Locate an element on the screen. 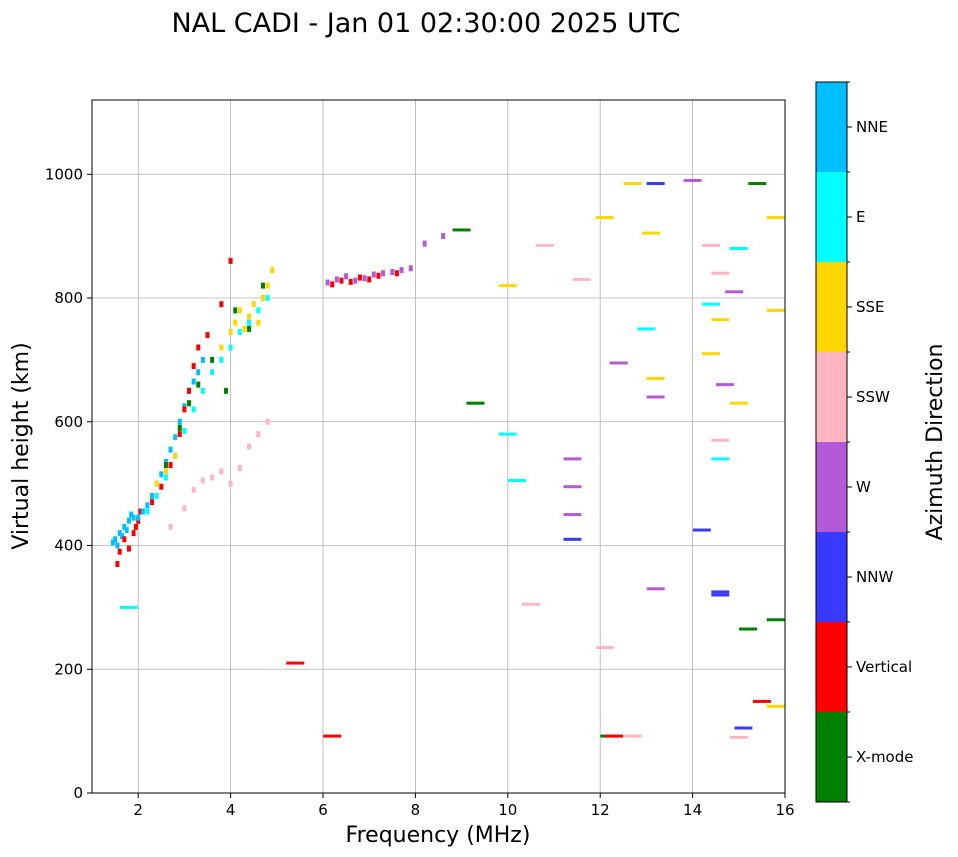 The height and width of the screenshot is (857, 958). colorbar: X-mode Vertical NNW W SSW SSE E NNE is located at coordinates (864, 442).